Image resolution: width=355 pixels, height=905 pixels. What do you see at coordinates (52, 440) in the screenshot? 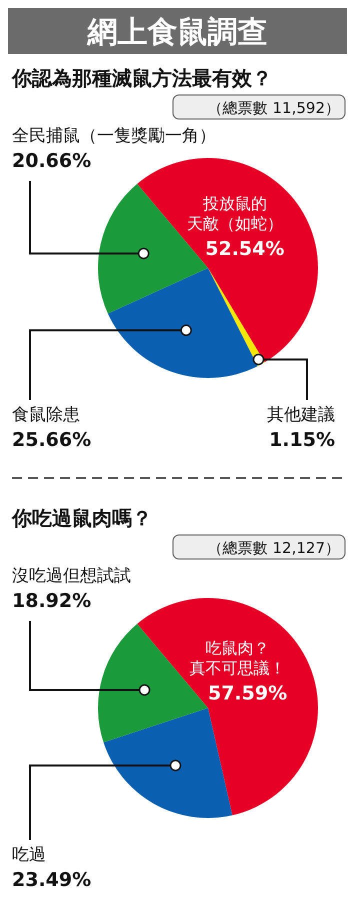
I see `data-label: 25.66%` at bounding box center [52, 440].